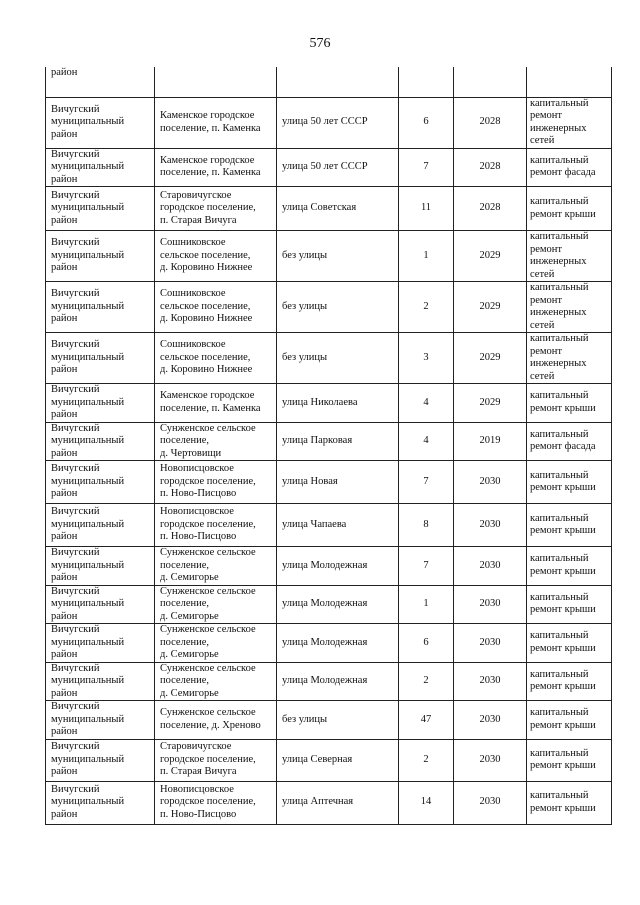 This screenshot has height=905, width=640. Describe the element at coordinates (337, 525) in the screenshot. I see `street-cell: улица Чапаева` at that location.